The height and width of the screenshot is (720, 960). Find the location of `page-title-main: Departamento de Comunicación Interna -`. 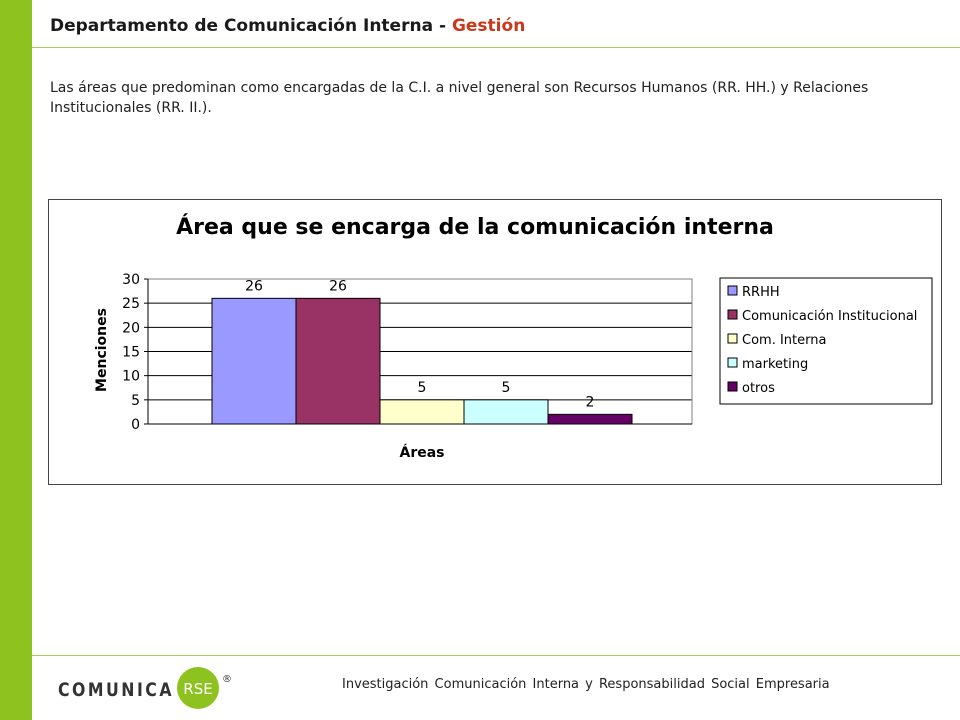

page-title-main: Departamento de Comunicación Interna - is located at coordinates (248, 26).